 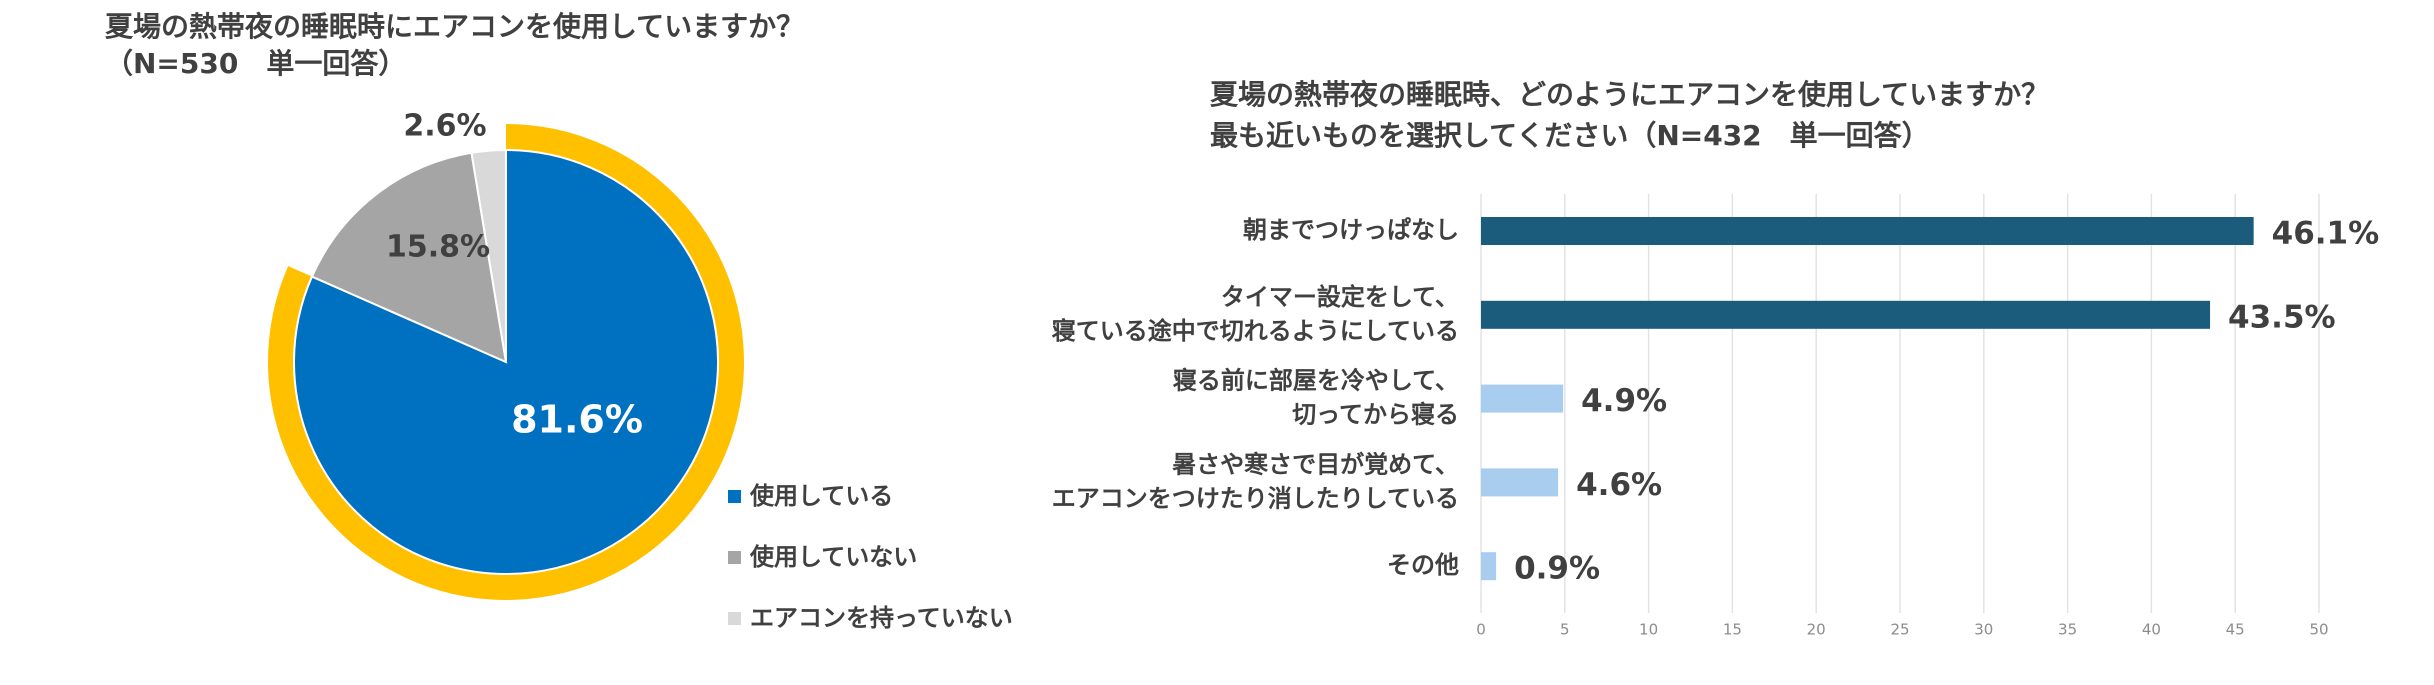 I want to click on y-tick-label: 朝までつけっぱなし, so click(x=1351, y=230).